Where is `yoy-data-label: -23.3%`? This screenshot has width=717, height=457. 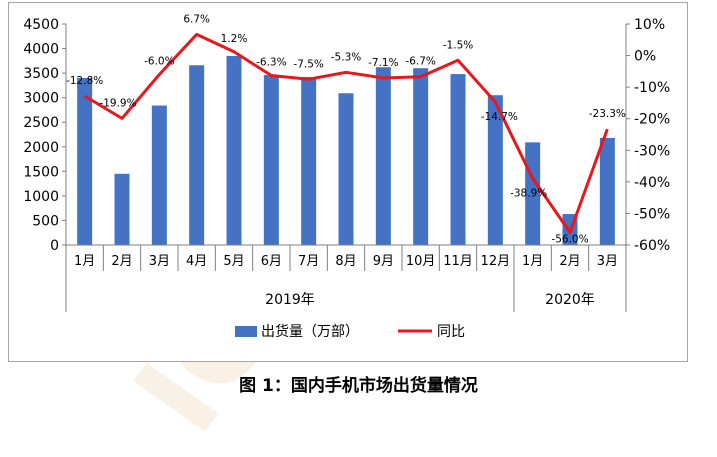 yoy-data-label: -23.3% is located at coordinates (607, 114).